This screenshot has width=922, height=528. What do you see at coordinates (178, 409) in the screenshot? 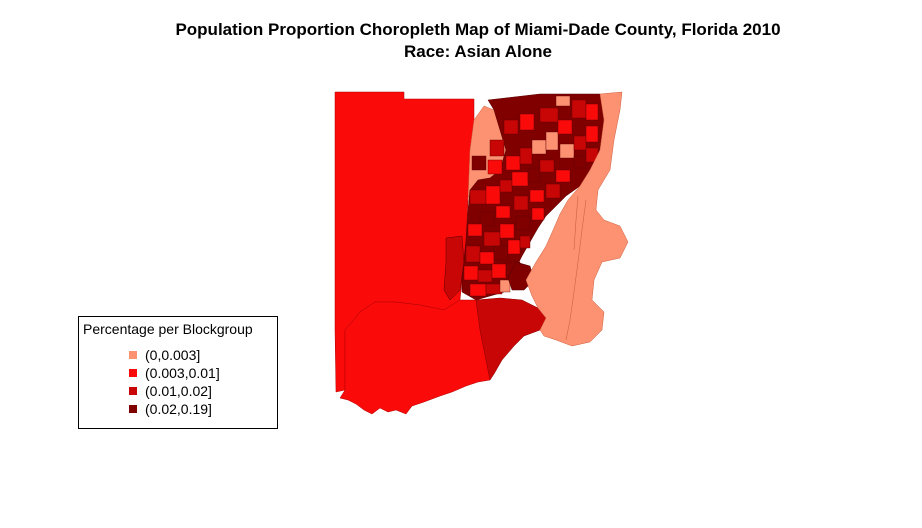
I see `legend-label: (0.02,0.19]` at bounding box center [178, 409].